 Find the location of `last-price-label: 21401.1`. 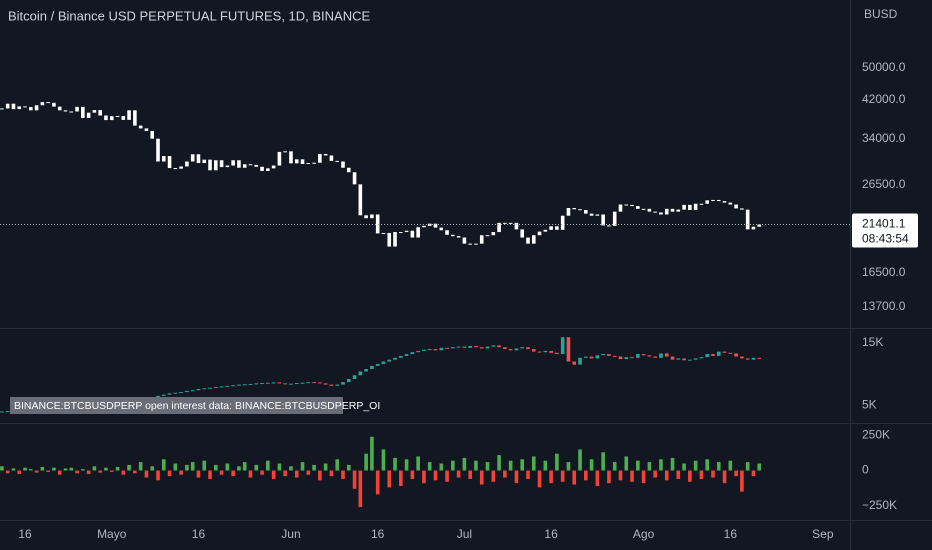

last-price-label: 21401.1 is located at coordinates (884, 224).